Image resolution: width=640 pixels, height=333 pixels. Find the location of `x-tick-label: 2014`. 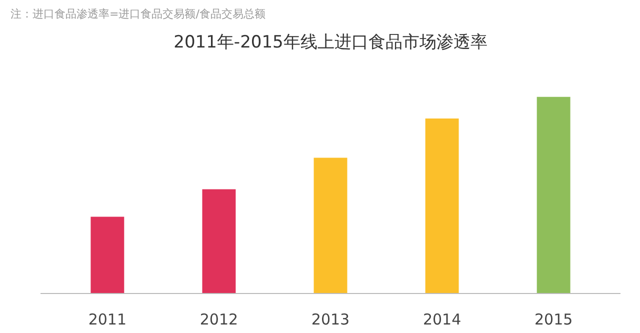

x-tick-label: 2014 is located at coordinates (442, 319).